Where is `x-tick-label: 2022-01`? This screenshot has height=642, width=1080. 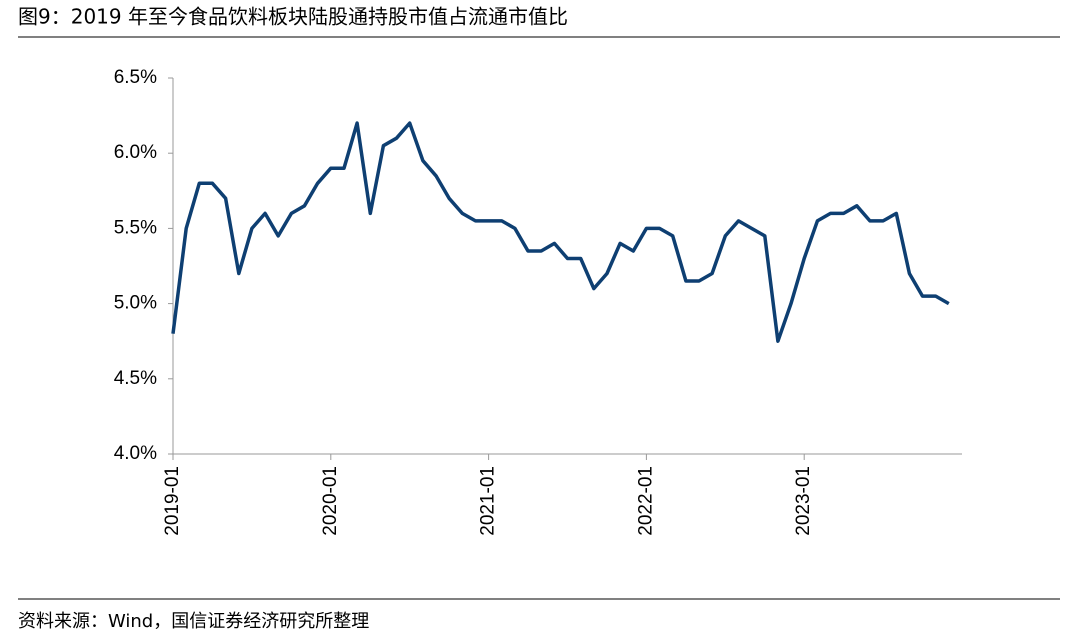
x-tick-label: 2022-01 is located at coordinates (645, 501).